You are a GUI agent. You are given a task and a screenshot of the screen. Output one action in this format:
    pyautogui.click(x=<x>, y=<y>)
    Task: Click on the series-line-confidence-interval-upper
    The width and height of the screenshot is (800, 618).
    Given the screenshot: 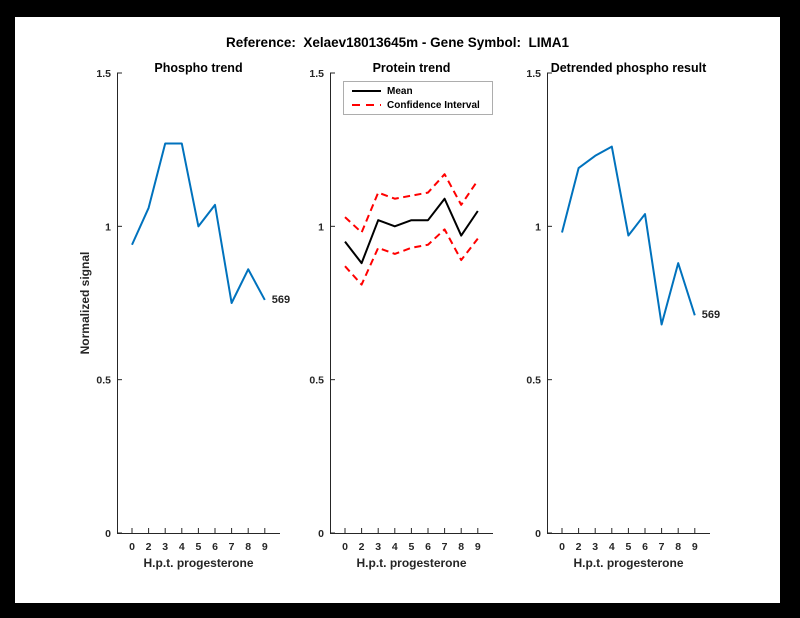 What is the action you would take?
    pyautogui.click(x=411, y=203)
    